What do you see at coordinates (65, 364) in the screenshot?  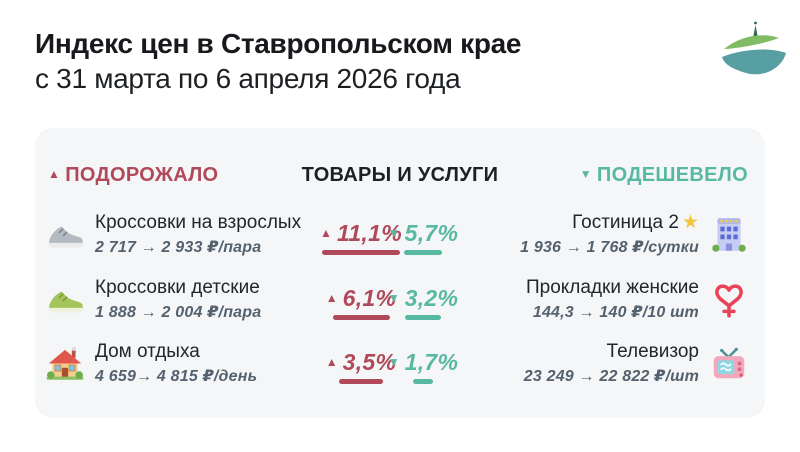 I see `house-icon` at bounding box center [65, 364].